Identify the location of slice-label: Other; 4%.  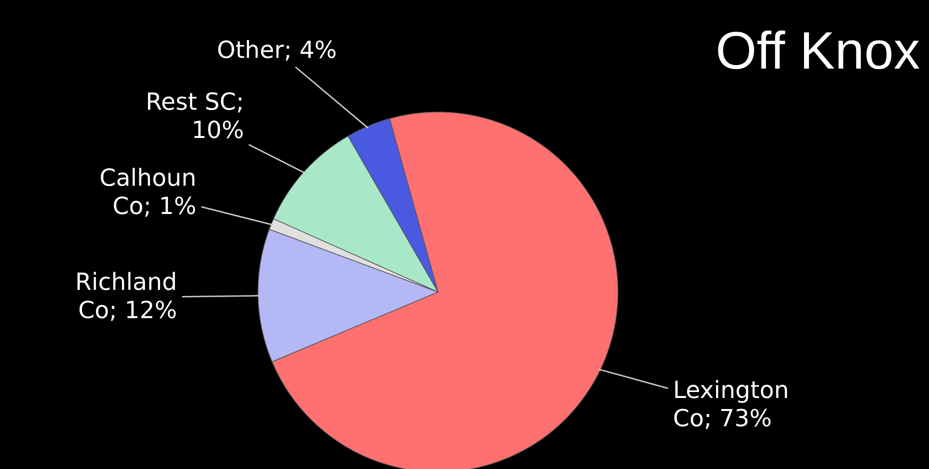
(277, 50).